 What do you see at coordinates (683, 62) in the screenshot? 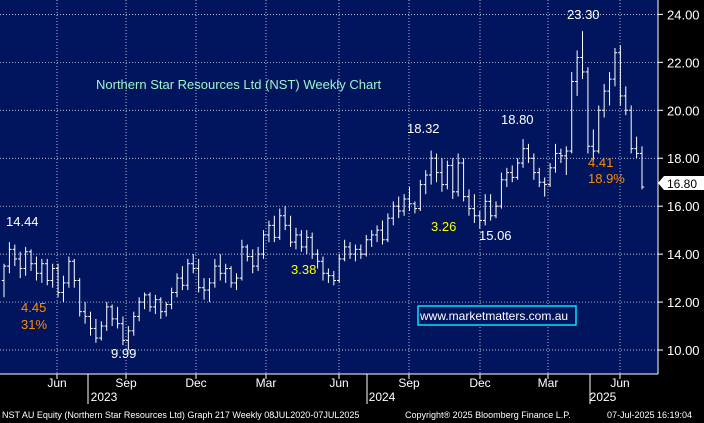
I see `y-tick-label: 22.00` at bounding box center [683, 62].